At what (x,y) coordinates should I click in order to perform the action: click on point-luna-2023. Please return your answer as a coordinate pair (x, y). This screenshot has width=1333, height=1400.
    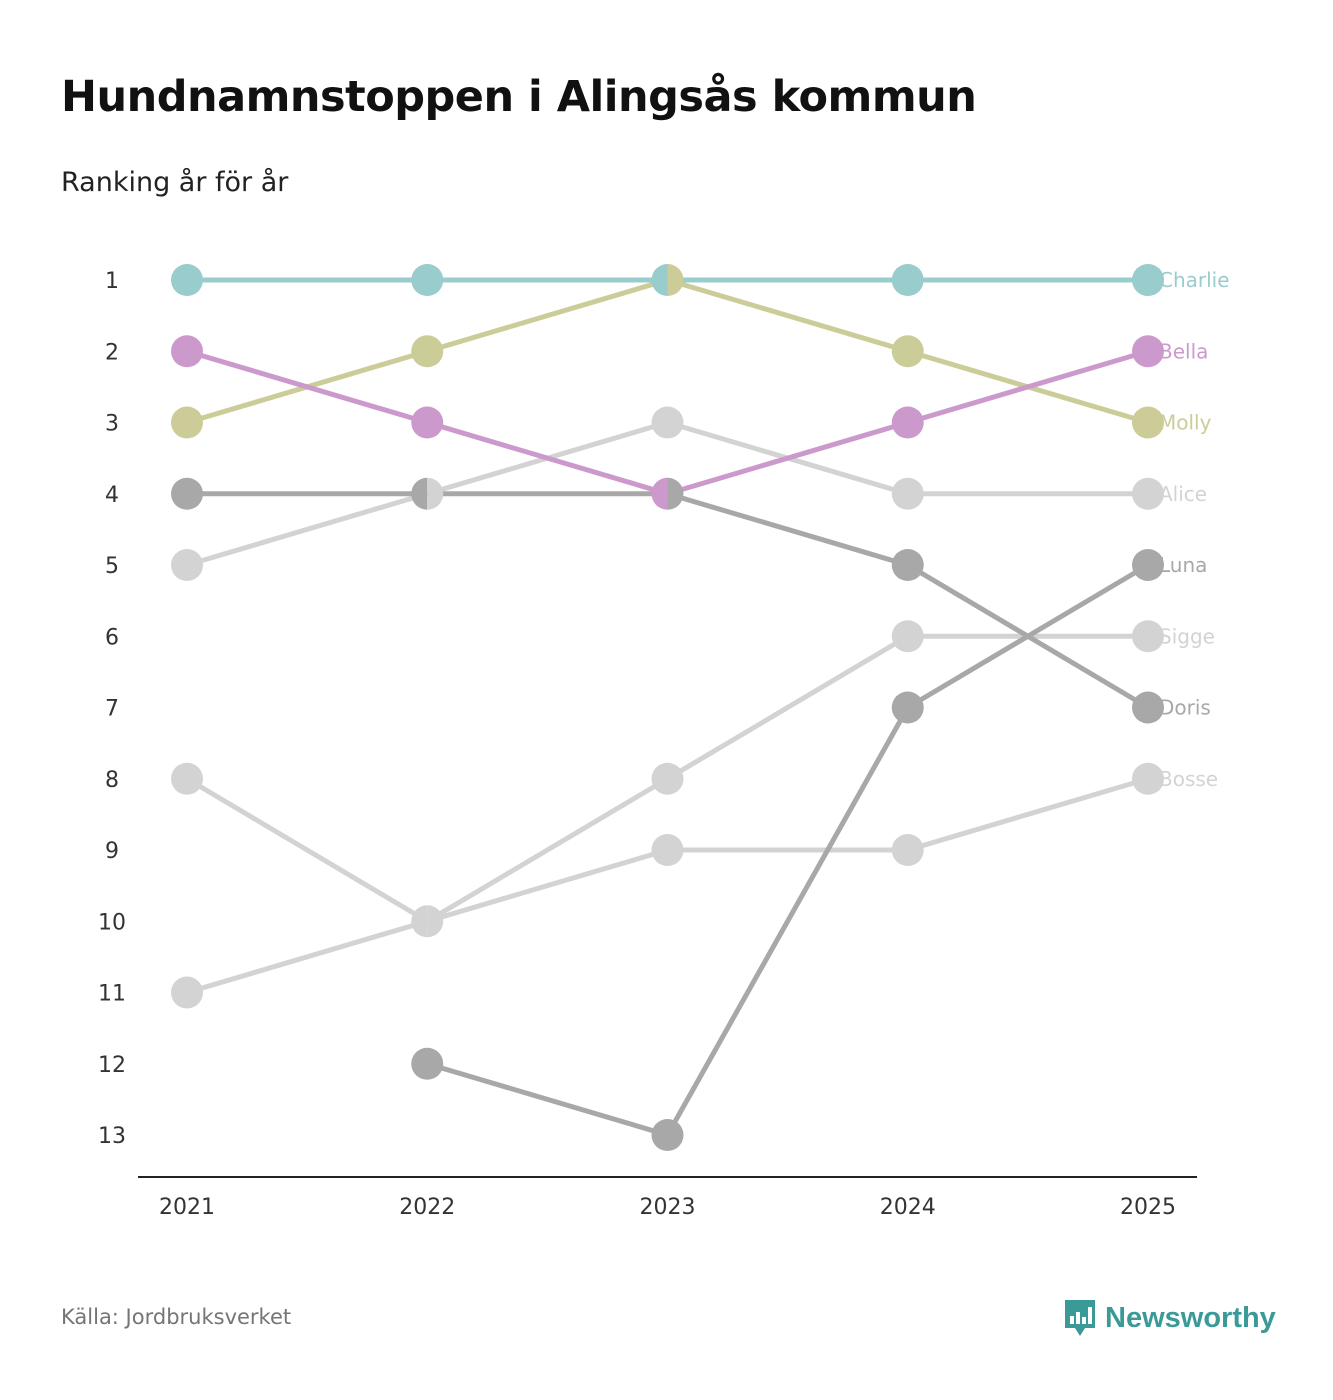
    Looking at the image, I should click on (667, 1135).